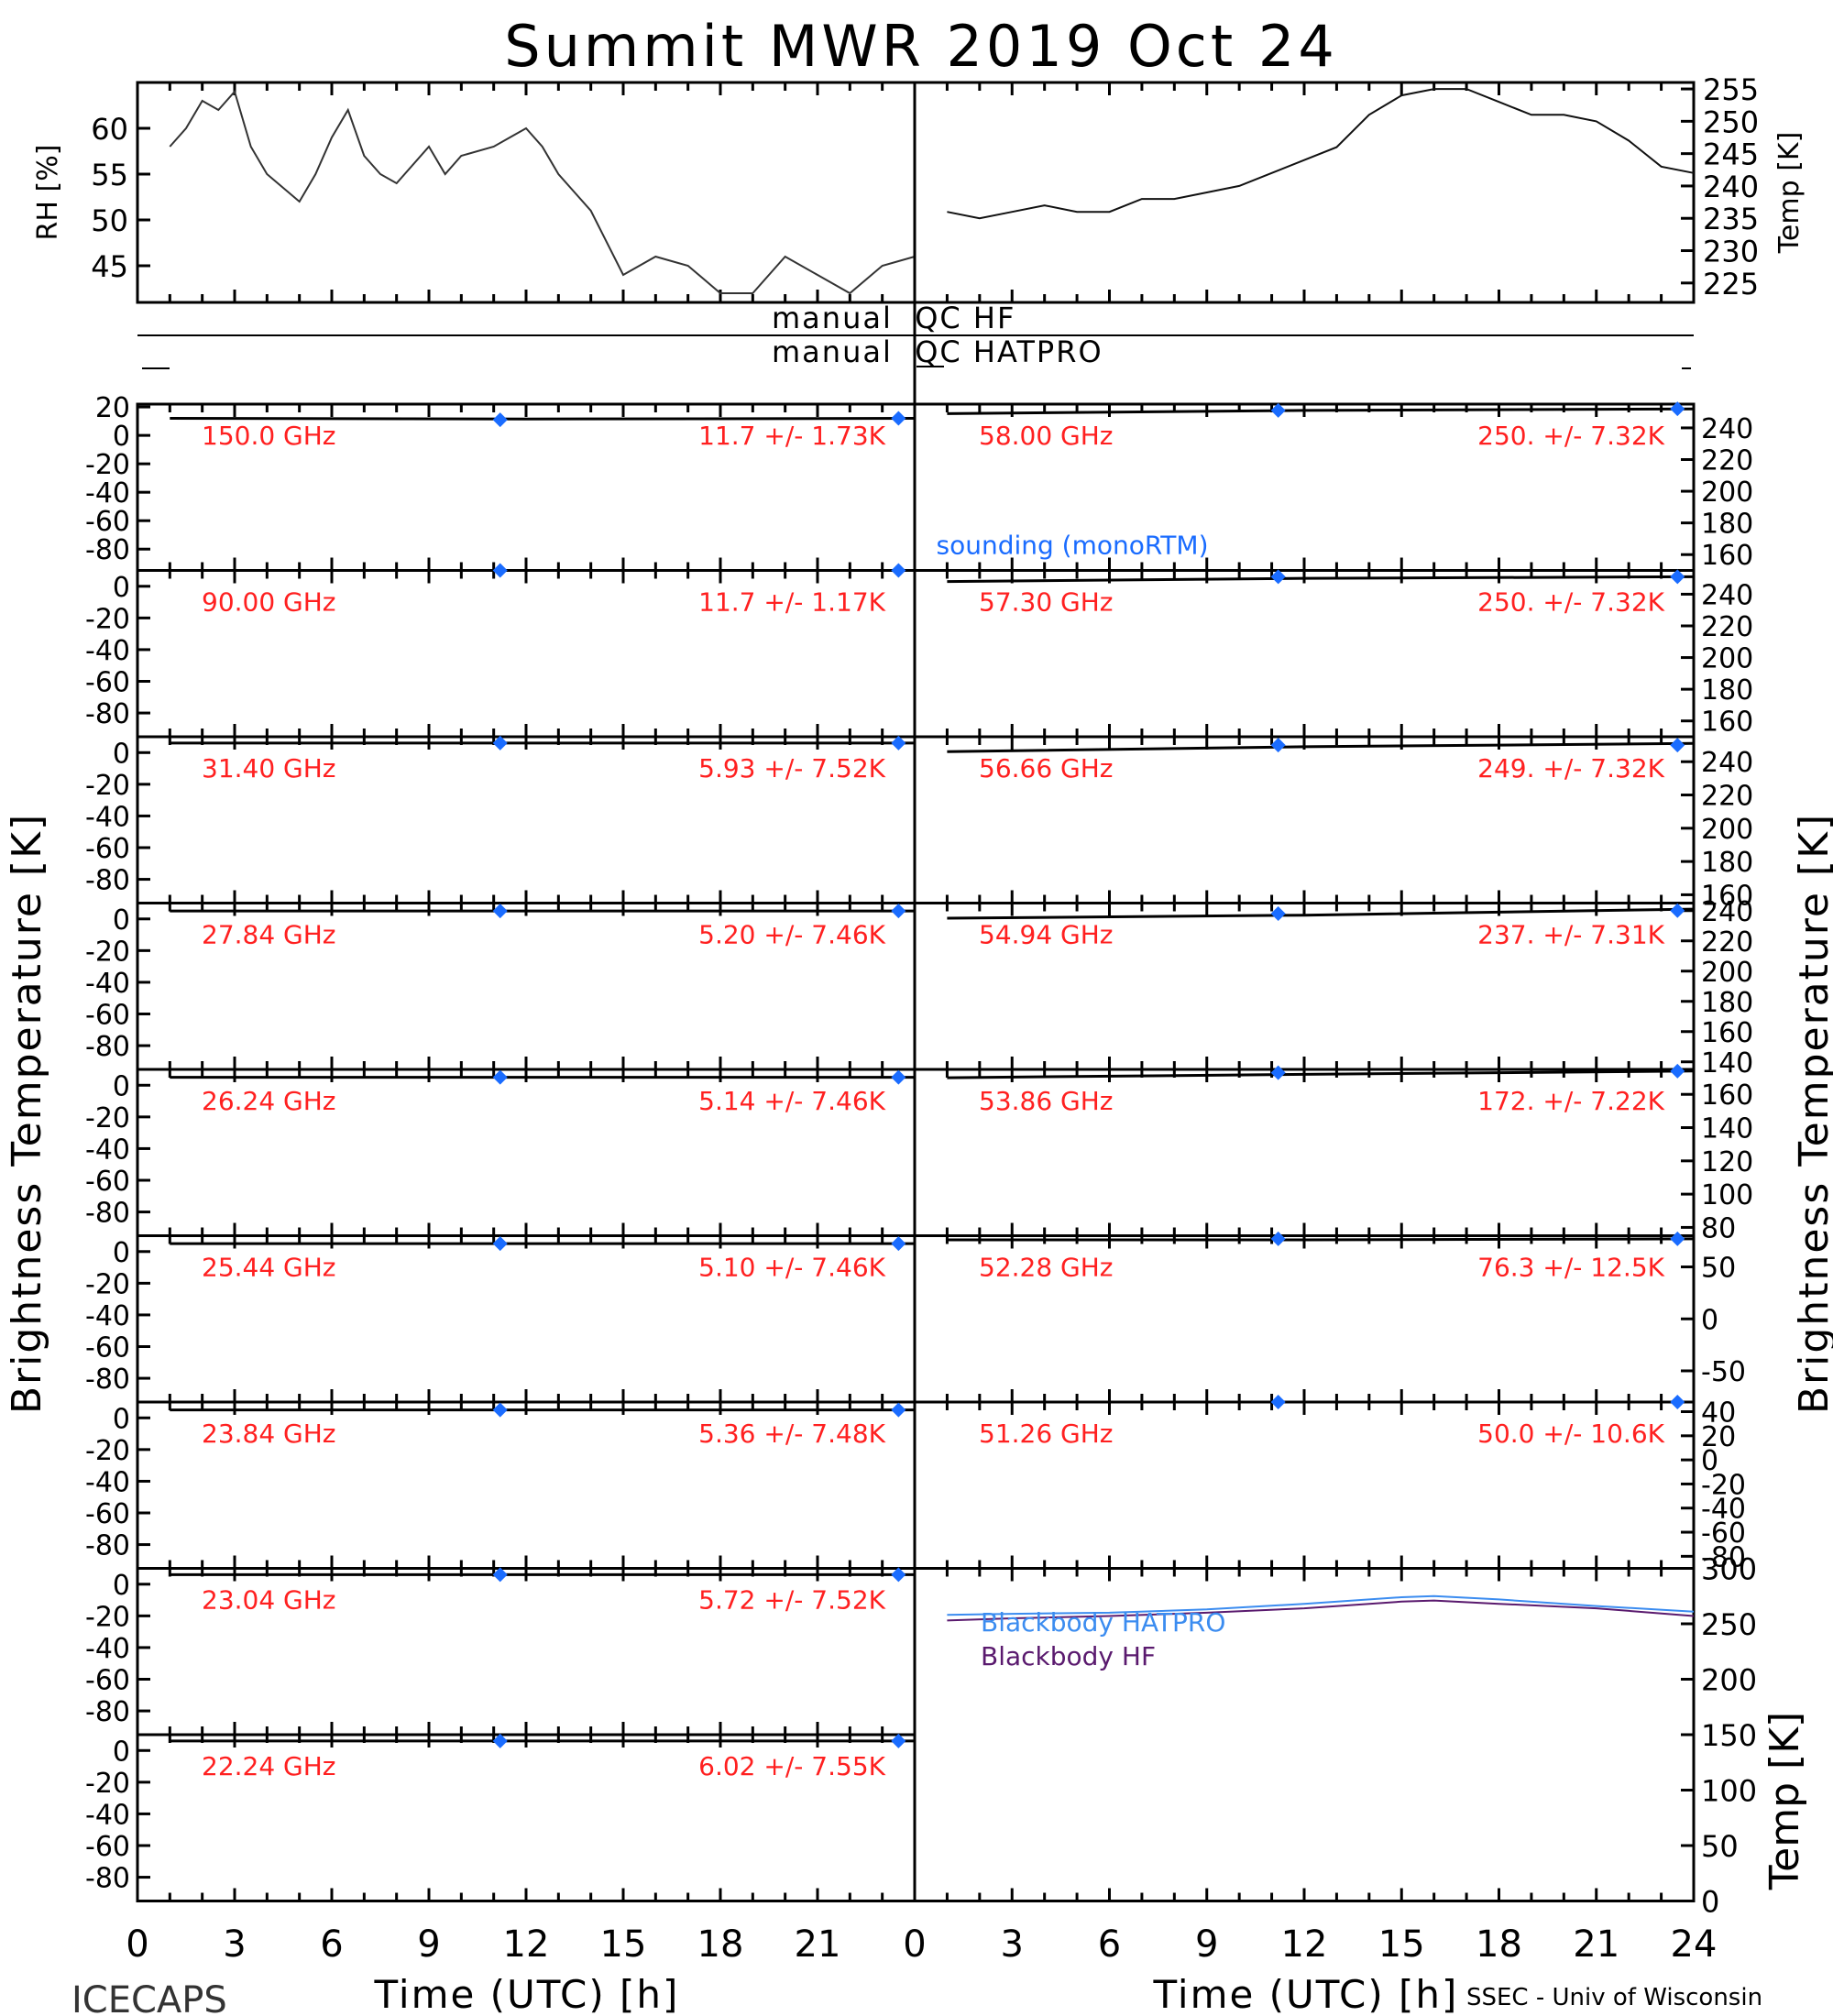  I want to click on y-tick-label: 55, so click(109, 175).